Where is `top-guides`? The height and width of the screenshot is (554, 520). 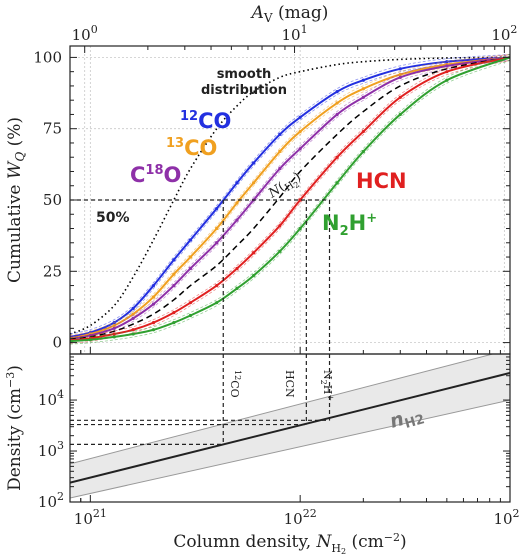 top-guides is located at coordinates (200, 276).